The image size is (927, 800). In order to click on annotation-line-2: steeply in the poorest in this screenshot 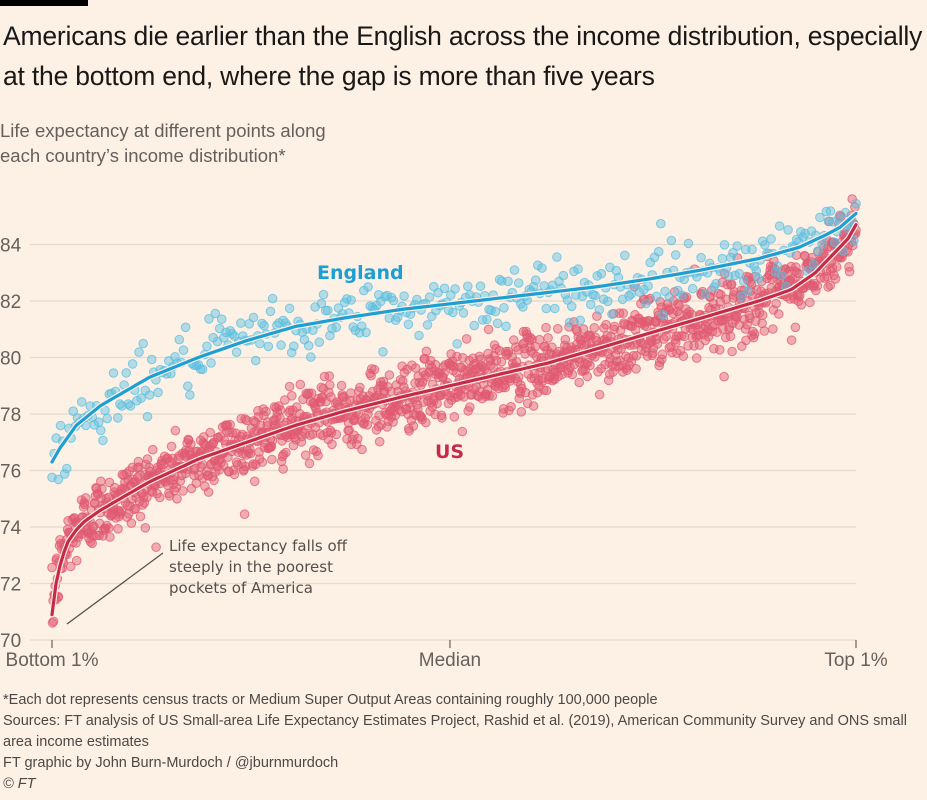, I will do `click(251, 567)`.